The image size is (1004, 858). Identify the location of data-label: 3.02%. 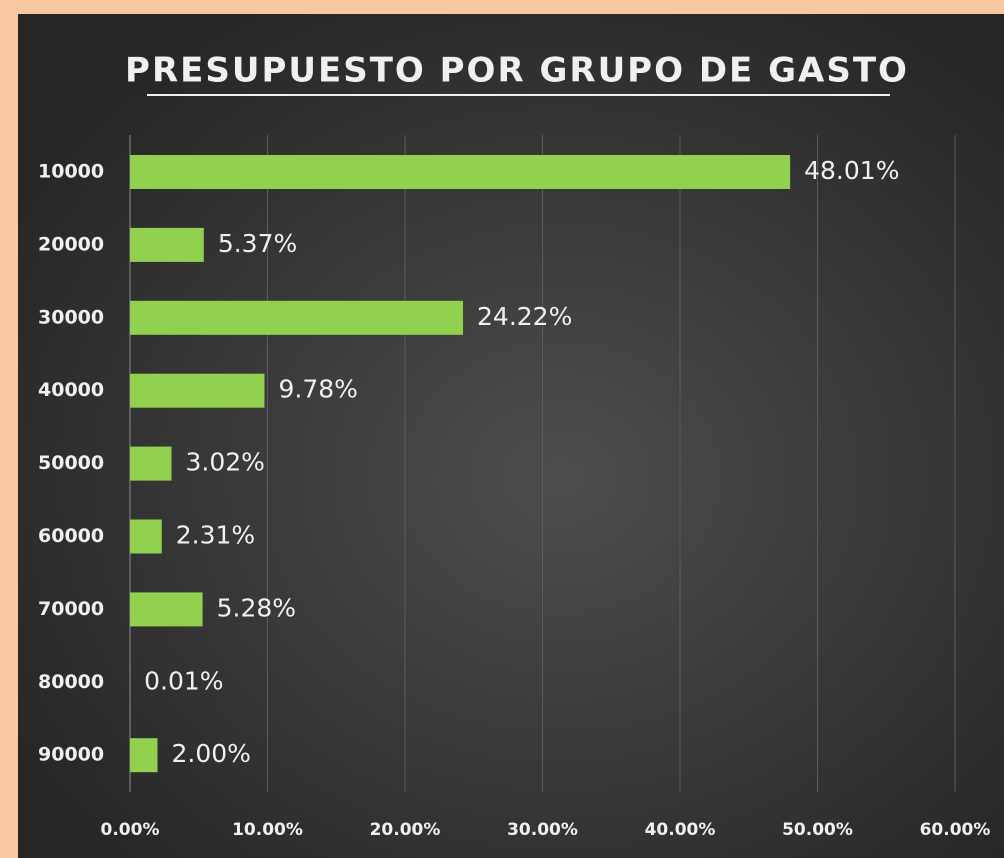
(225, 462).